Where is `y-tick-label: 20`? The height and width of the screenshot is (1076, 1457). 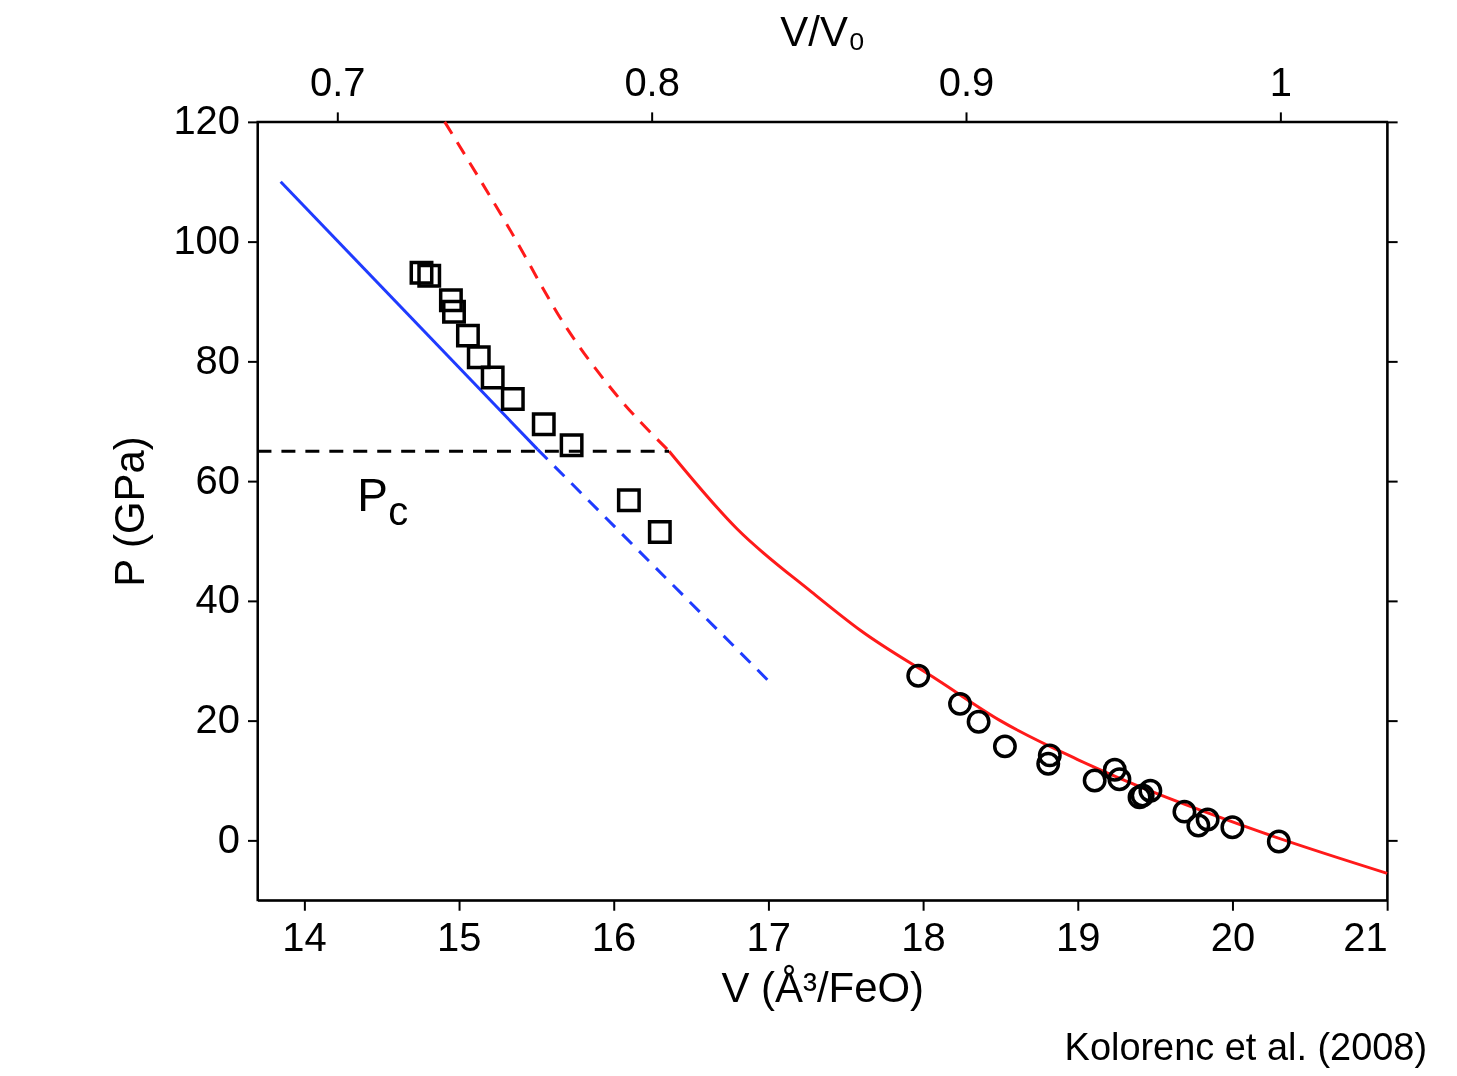
y-tick-label: 20 is located at coordinates (218, 719).